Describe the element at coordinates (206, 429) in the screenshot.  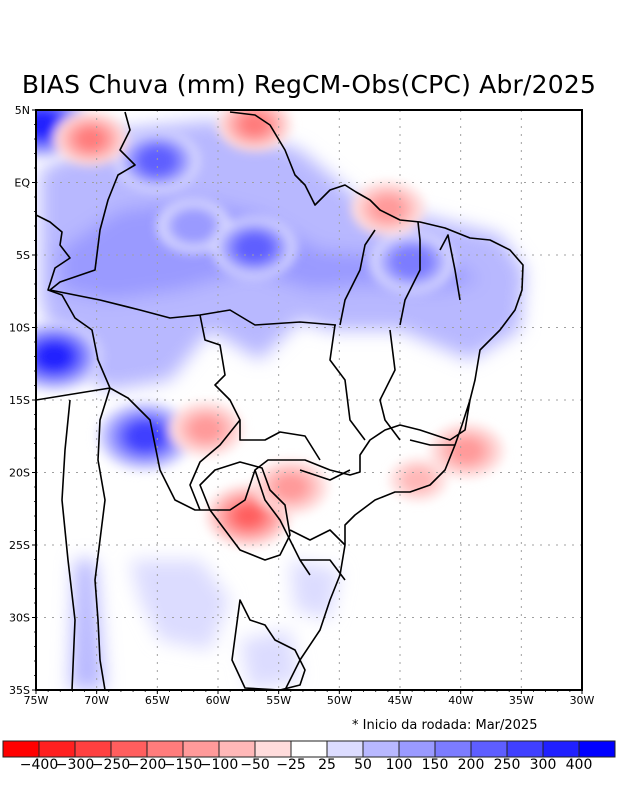
I see `anomaly-bolivia-east-dry` at that location.